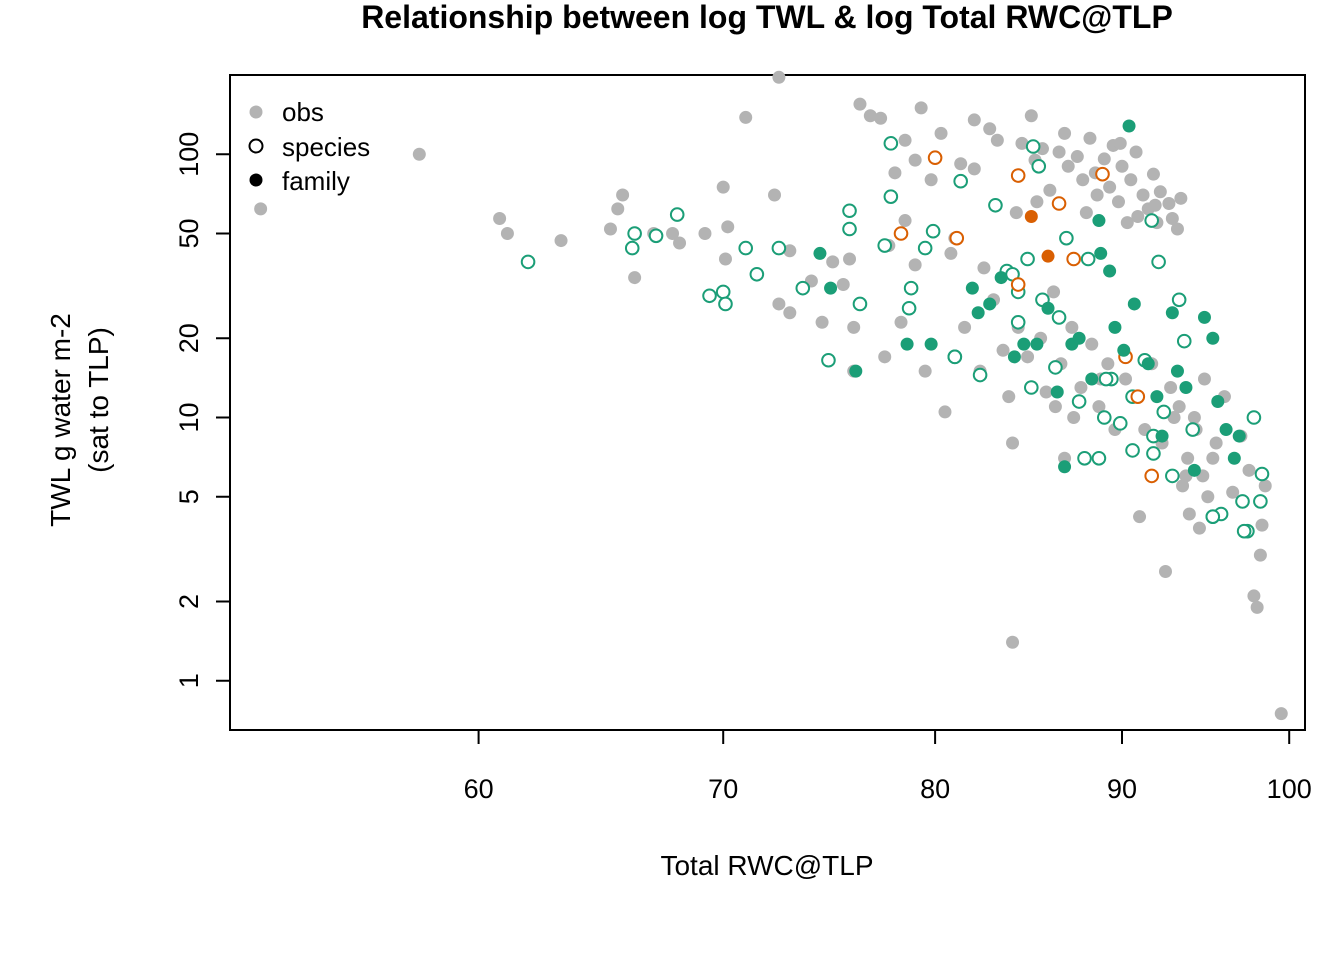 This screenshot has width=1344, height=960. What do you see at coordinates (189, 601) in the screenshot?
I see `y-tick-label-2: 2` at bounding box center [189, 601].